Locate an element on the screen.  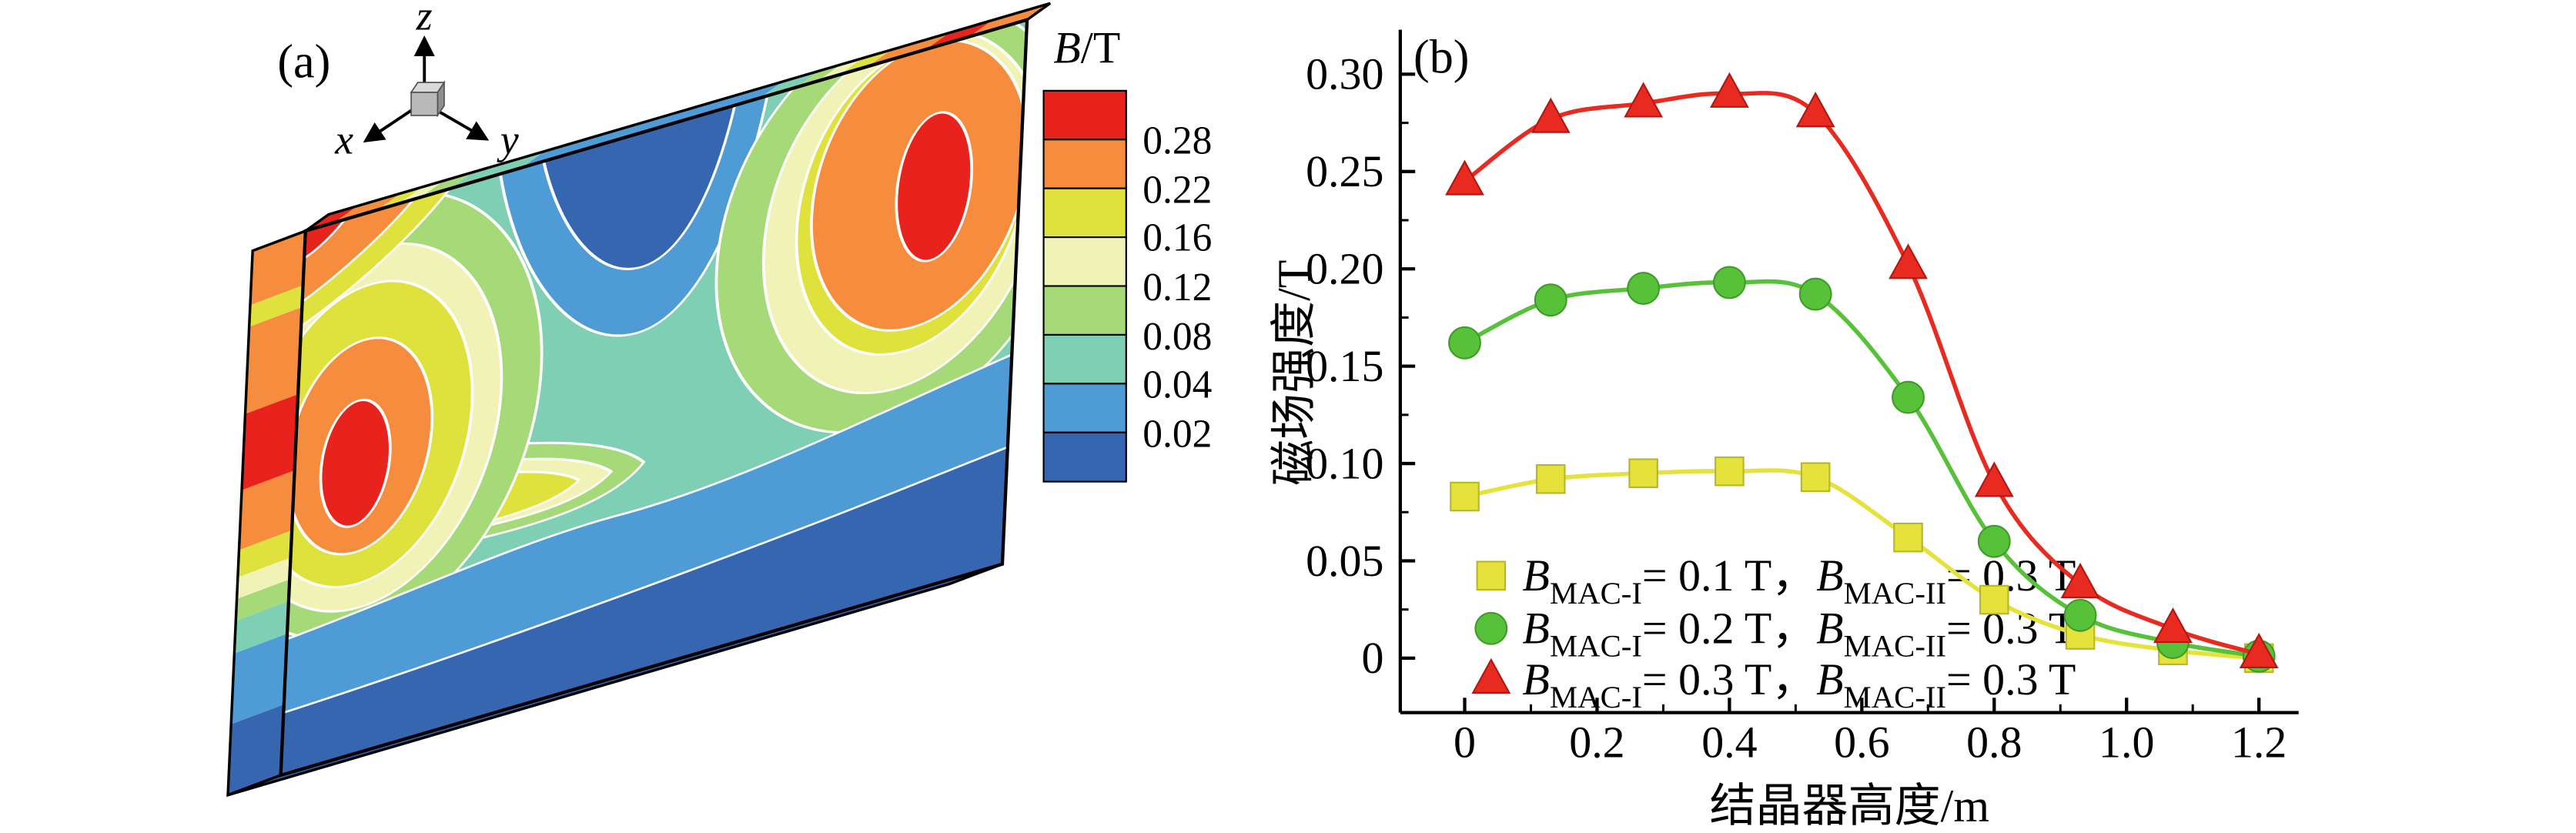
y-axis-title: 磁场强度/T is located at coordinates (1294, 373).